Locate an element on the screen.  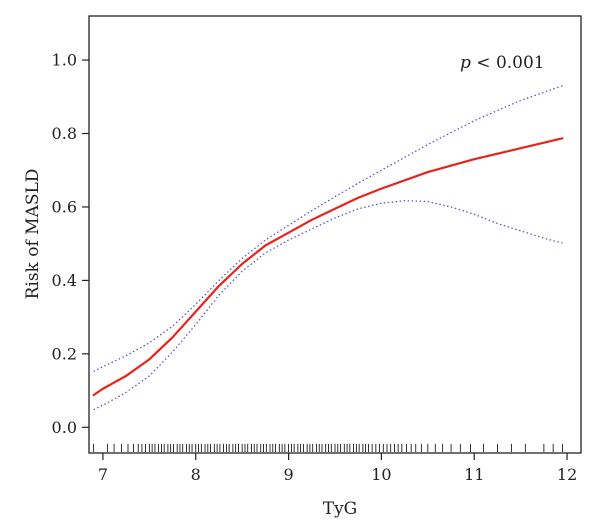
p-value-annotation: p < 0.001 is located at coordinates (502, 63).